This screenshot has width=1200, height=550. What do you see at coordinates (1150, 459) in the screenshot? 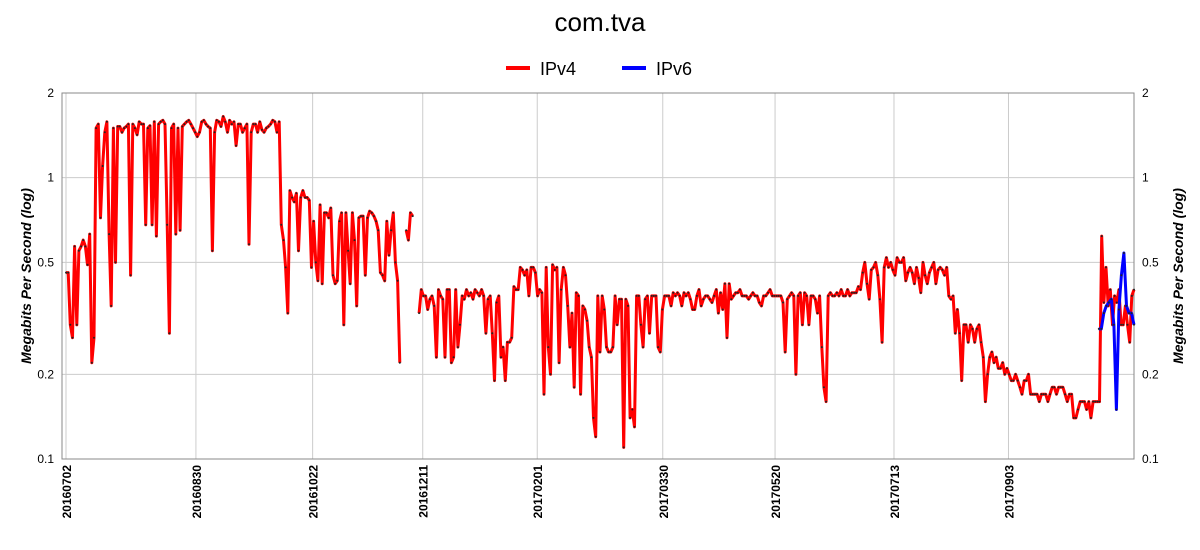
I see `y-tick-label-right: 0.1` at bounding box center [1150, 459].